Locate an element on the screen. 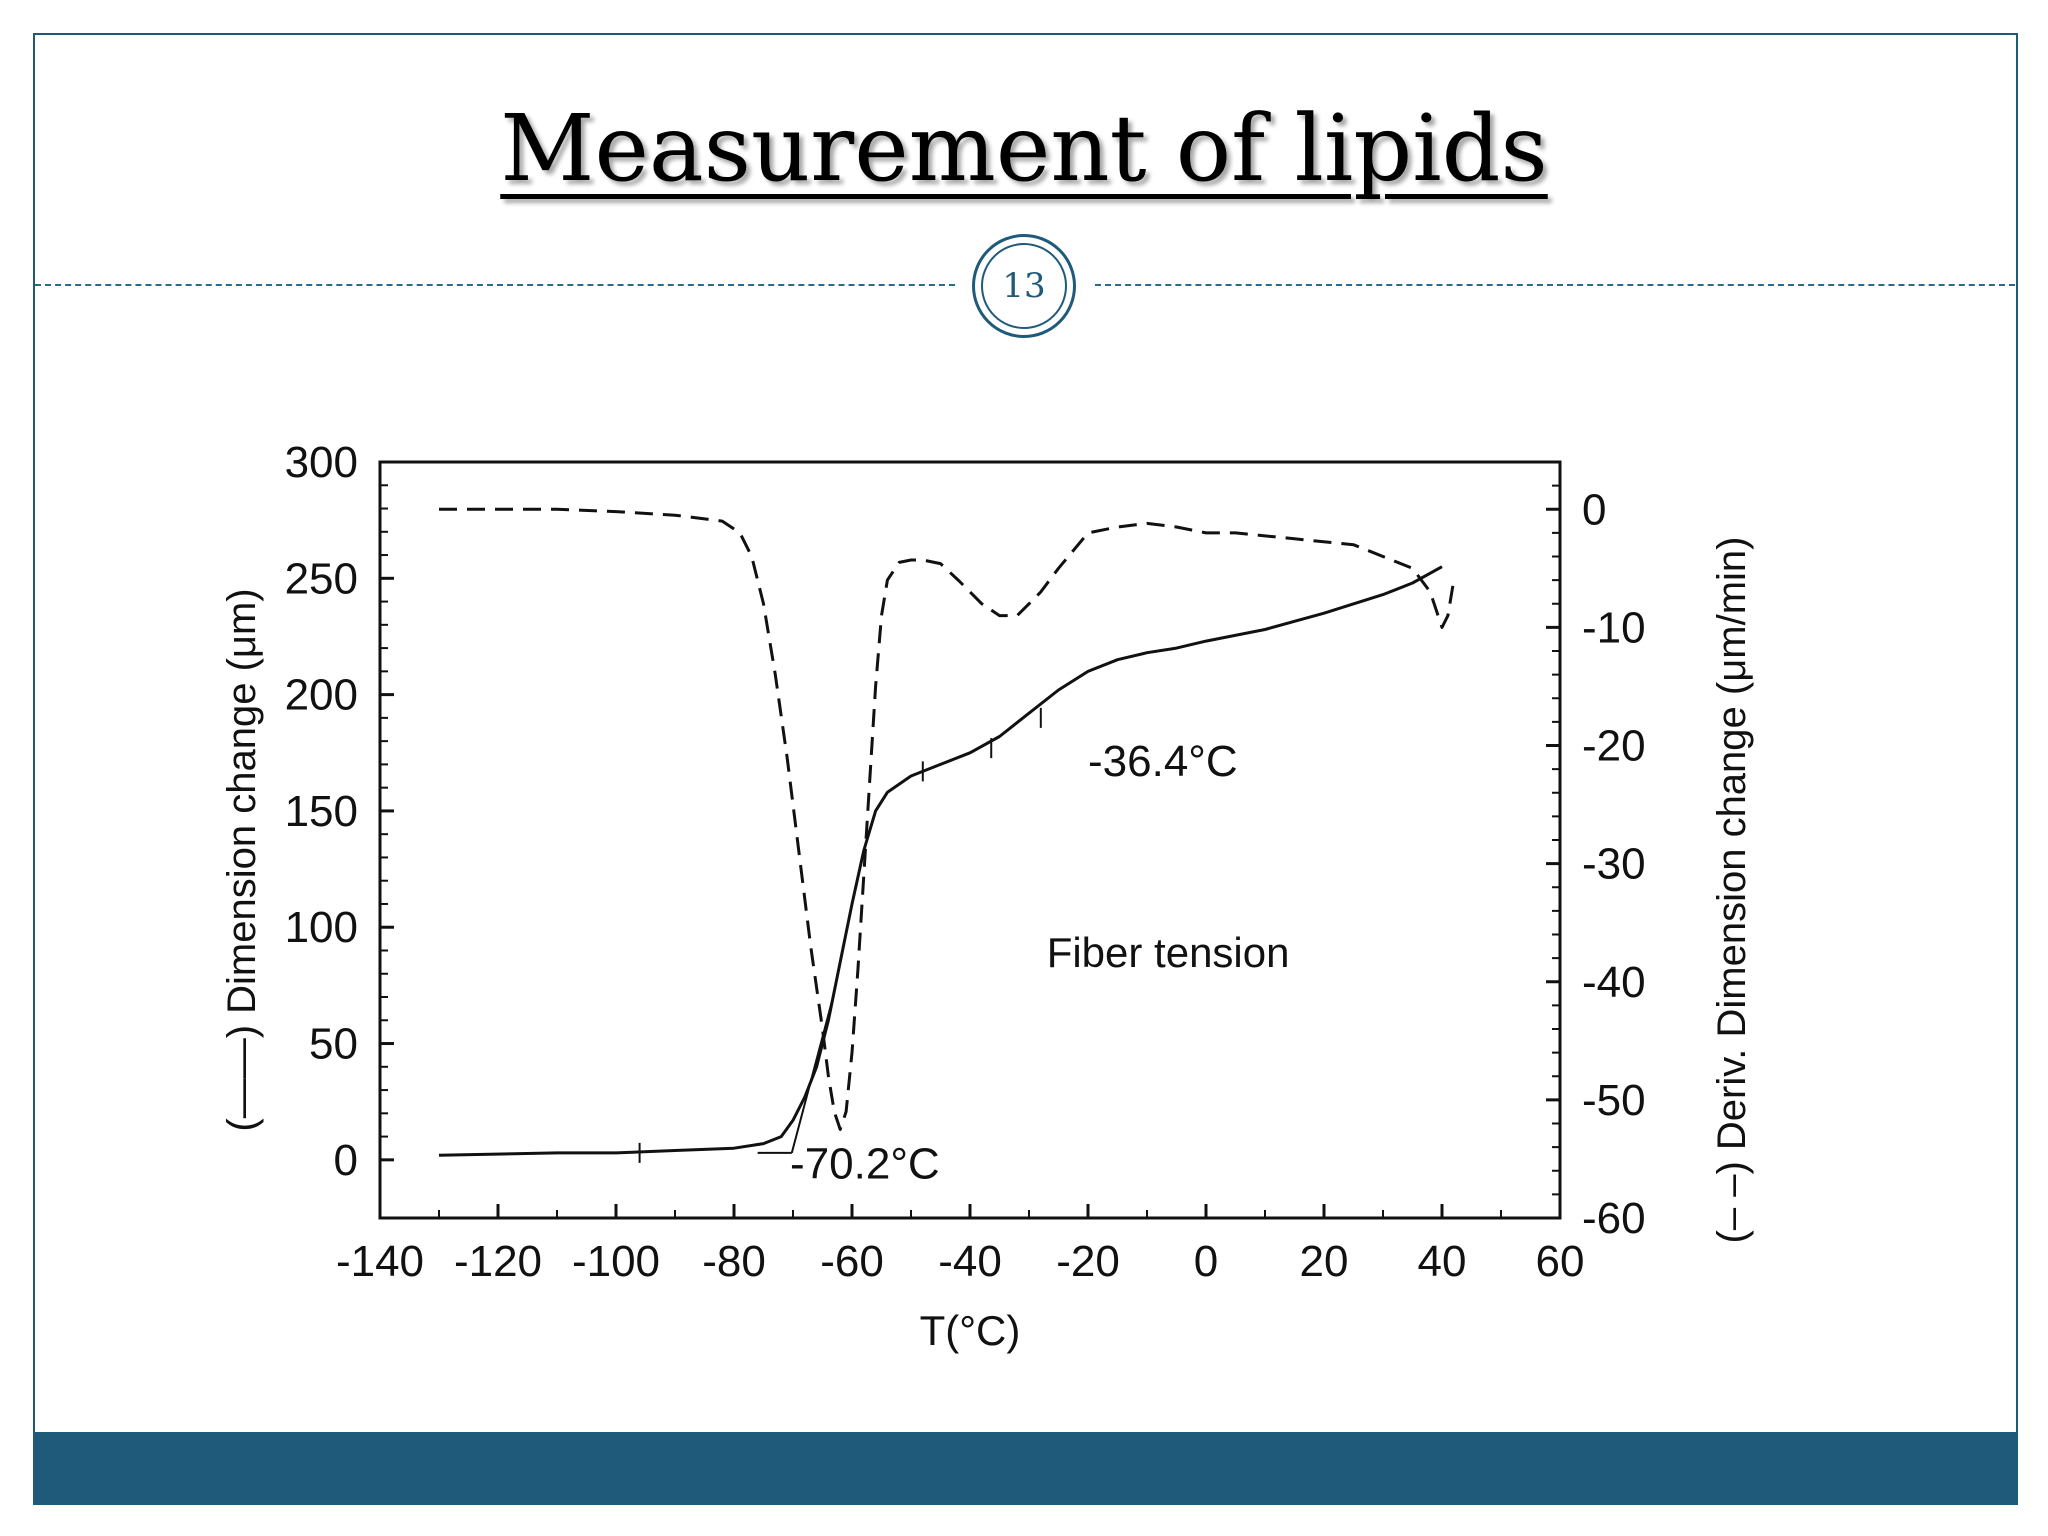  y-right-tick-label: -20 is located at coordinates (1614, 746).